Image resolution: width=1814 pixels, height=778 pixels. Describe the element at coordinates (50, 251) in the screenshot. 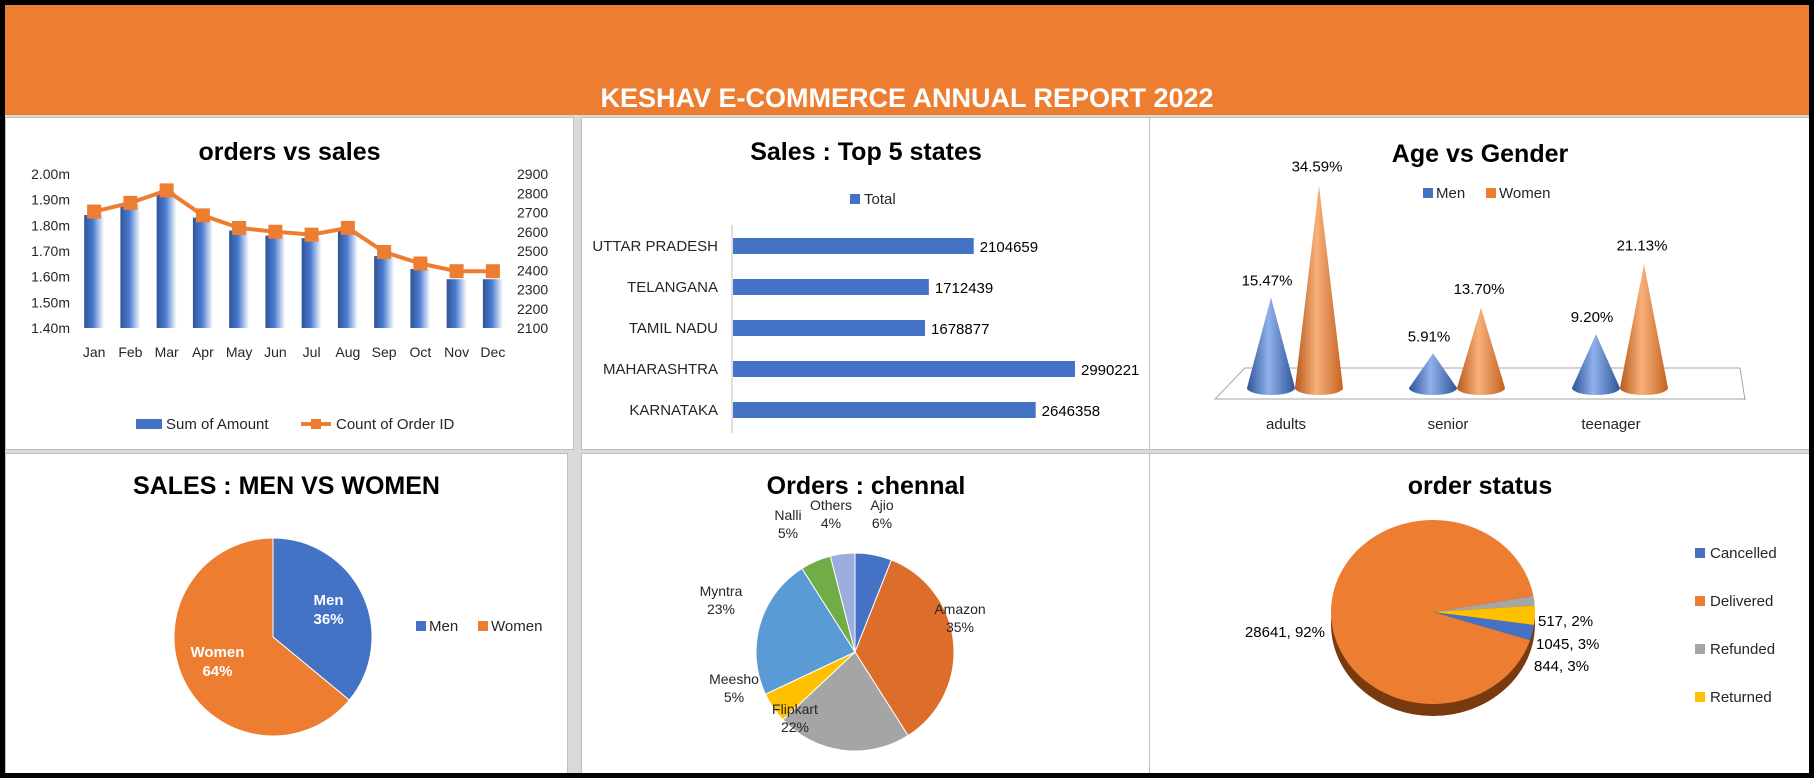

I see `y-left-tick-label: 1.70m` at that location.